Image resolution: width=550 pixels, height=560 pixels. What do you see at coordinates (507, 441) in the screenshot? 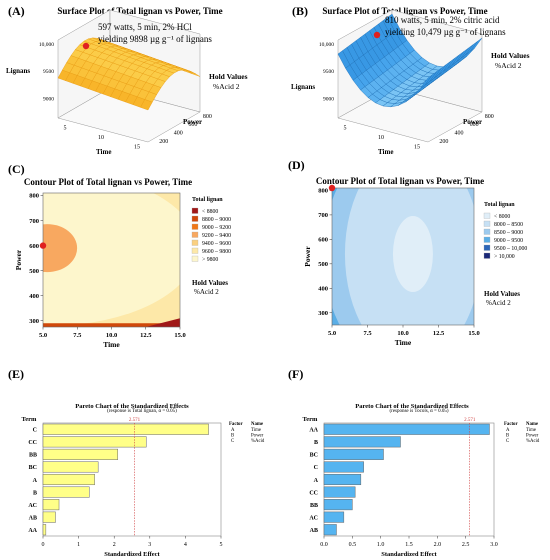
I see `factor-code: C` at bounding box center [507, 441].